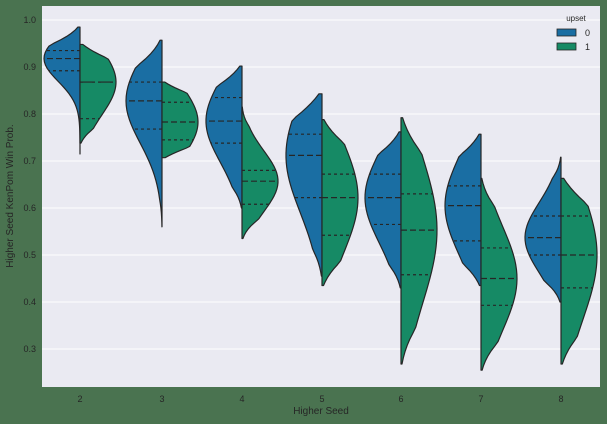 The width and height of the screenshot is (607, 424). Describe the element at coordinates (241, 399) in the screenshot. I see `x-tick-label: 4` at that location.